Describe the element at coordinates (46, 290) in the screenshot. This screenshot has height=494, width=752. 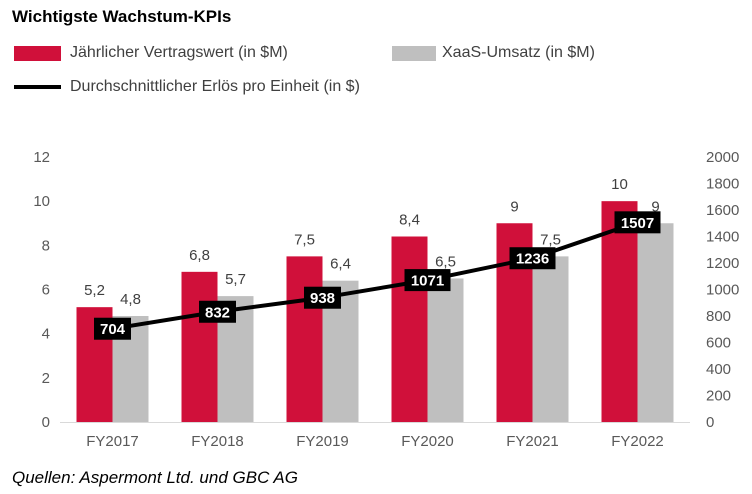
I see `y-tick-label: 6` at that location.